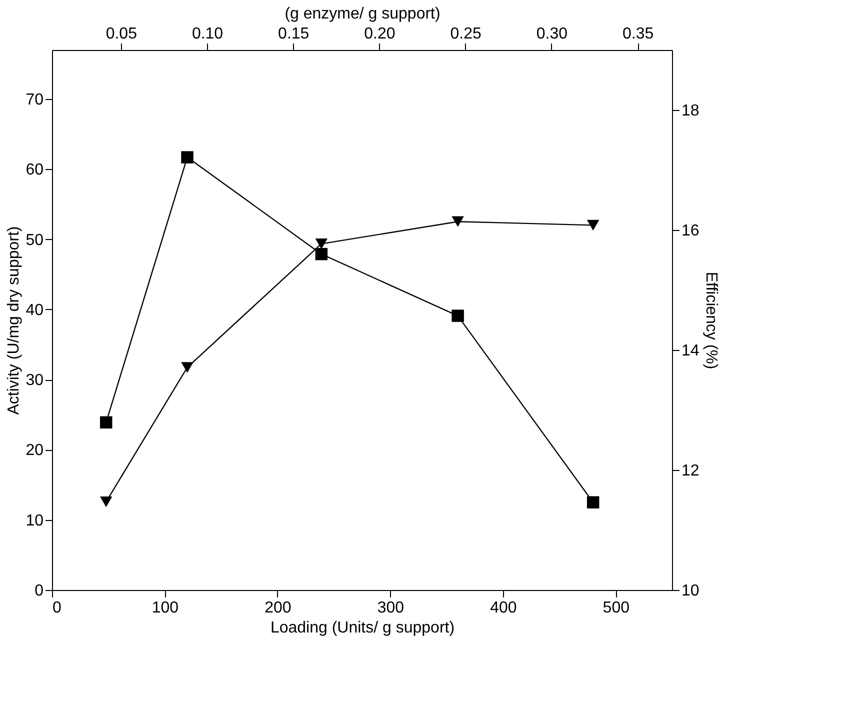  I want to click on y-tick-label: 20, so click(35, 451).